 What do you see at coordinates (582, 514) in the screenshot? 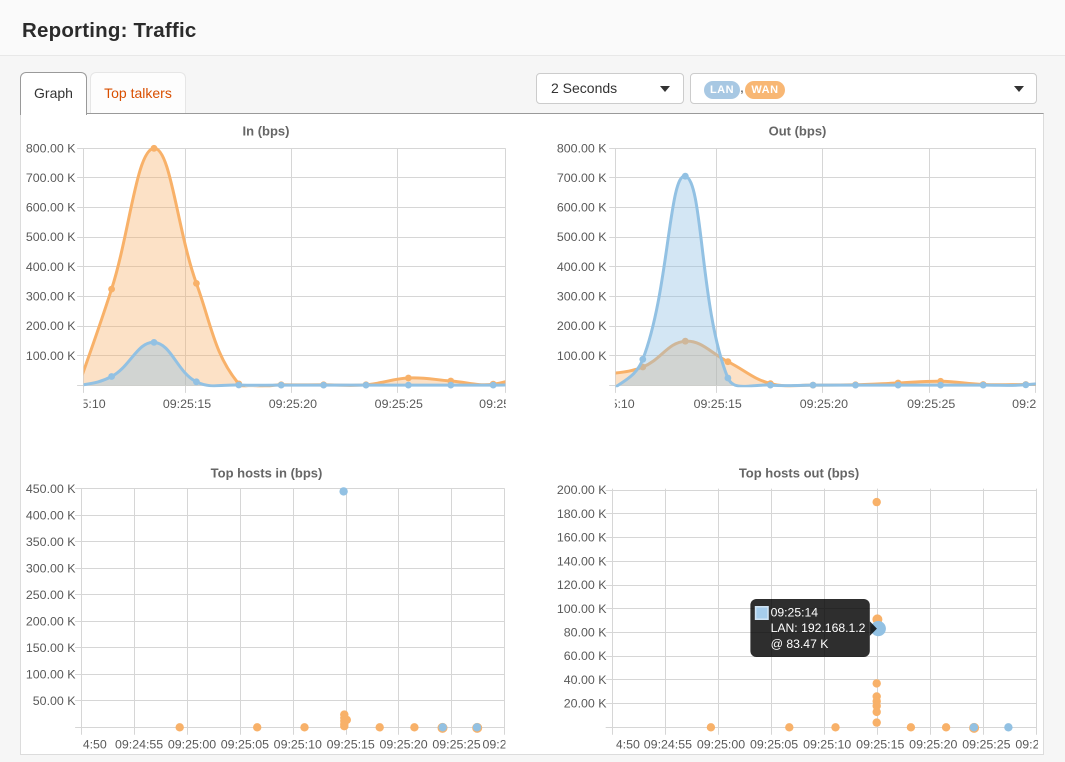
I see `svg-text: 180.00 K` at bounding box center [582, 514].